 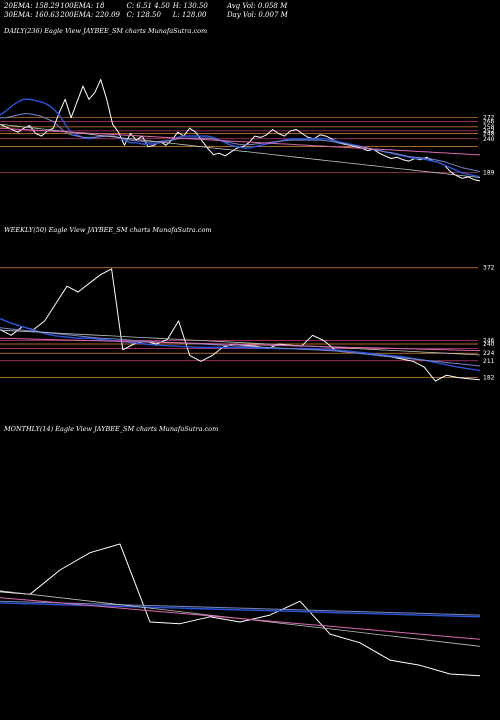 I want to click on change-readout: C: 6.51 4.50, so click(x=148, y=6).